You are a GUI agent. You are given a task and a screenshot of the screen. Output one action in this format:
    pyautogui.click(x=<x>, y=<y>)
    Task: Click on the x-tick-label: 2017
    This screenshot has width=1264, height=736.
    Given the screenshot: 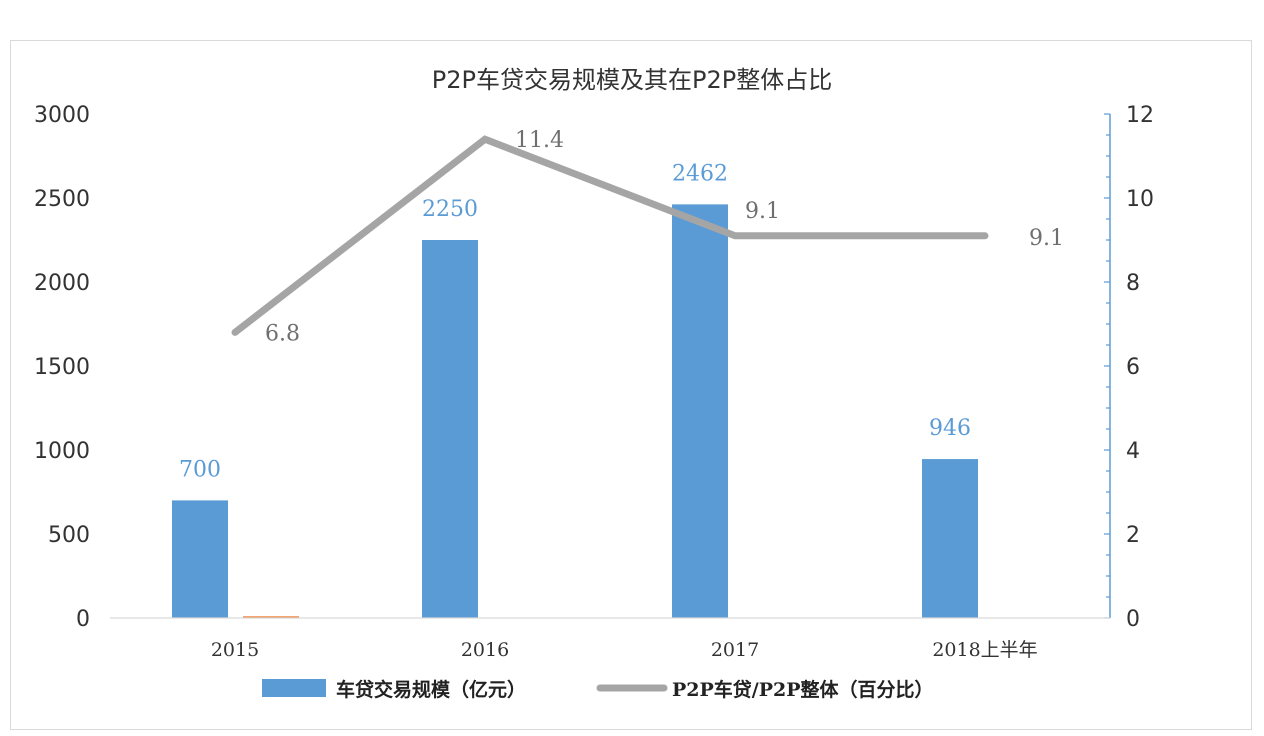 What is the action you would take?
    pyautogui.click(x=735, y=650)
    